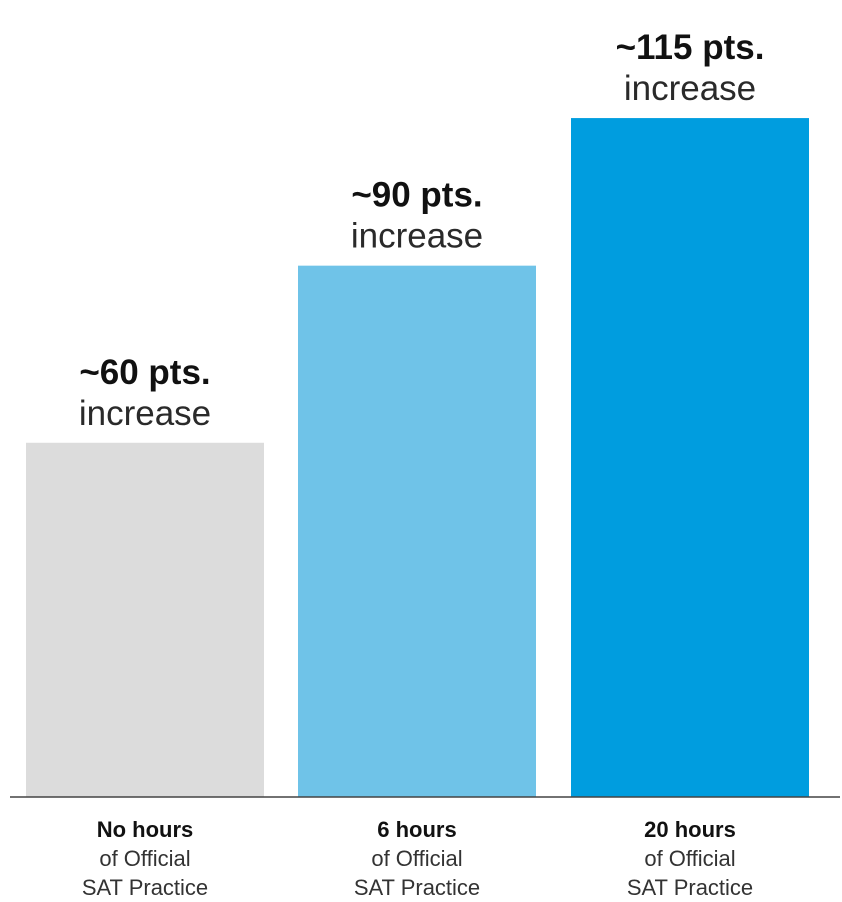 The image size is (842, 902). What do you see at coordinates (416, 195) in the screenshot?
I see `value-label-2: ~90 pts.` at bounding box center [416, 195].